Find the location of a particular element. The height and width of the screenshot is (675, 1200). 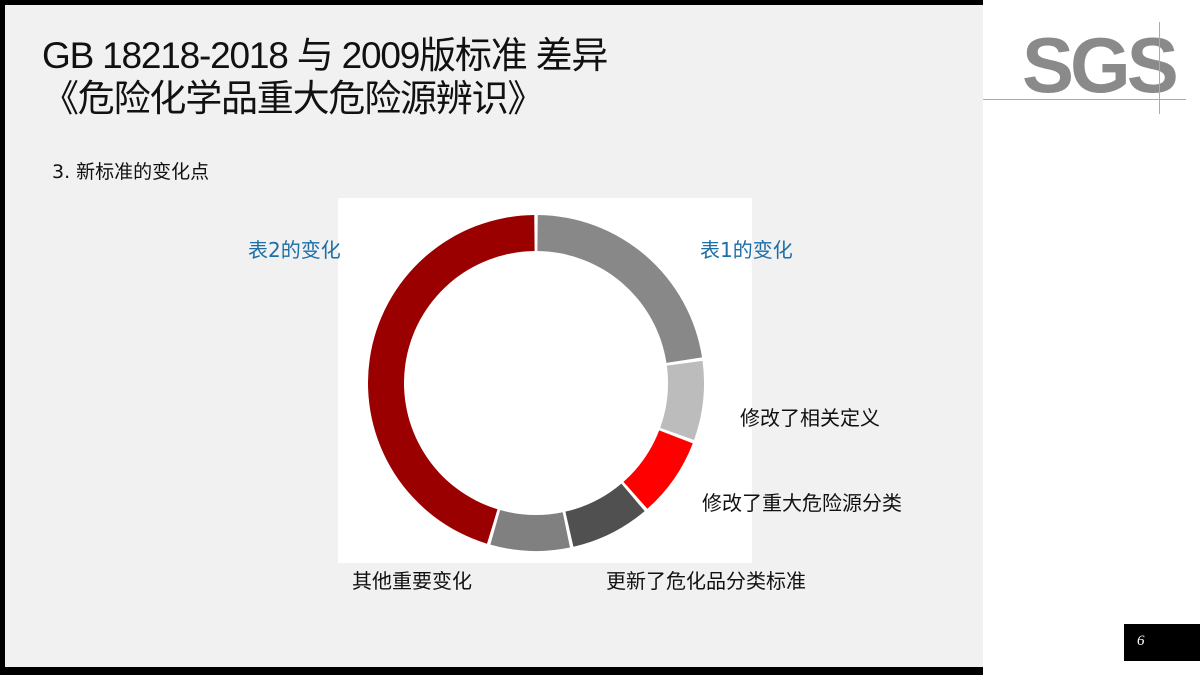

section-heading: 3. 新标准的变化点 is located at coordinates (131, 172).